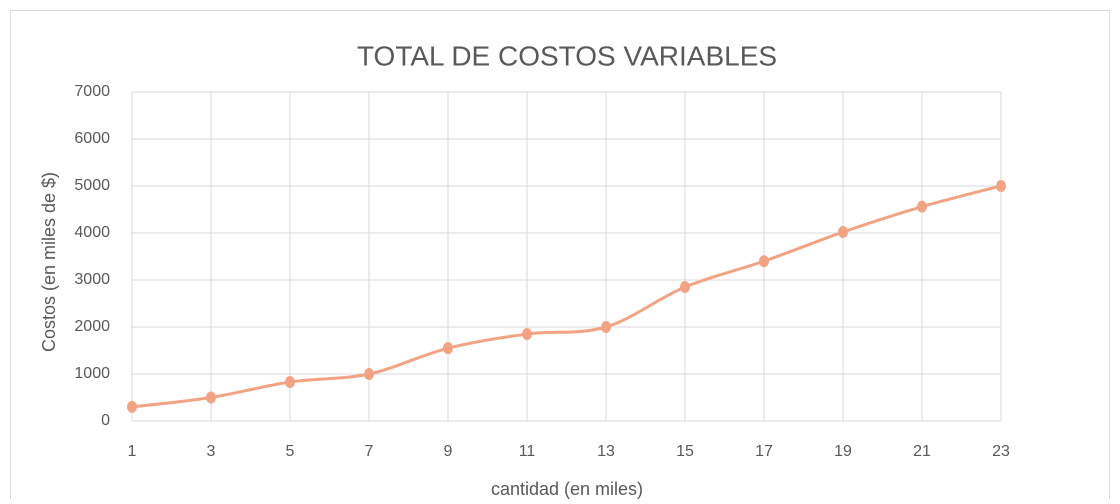 The width and height of the screenshot is (1120, 504). Describe the element at coordinates (92, 373) in the screenshot. I see `y-tick-label: 1000` at that location.